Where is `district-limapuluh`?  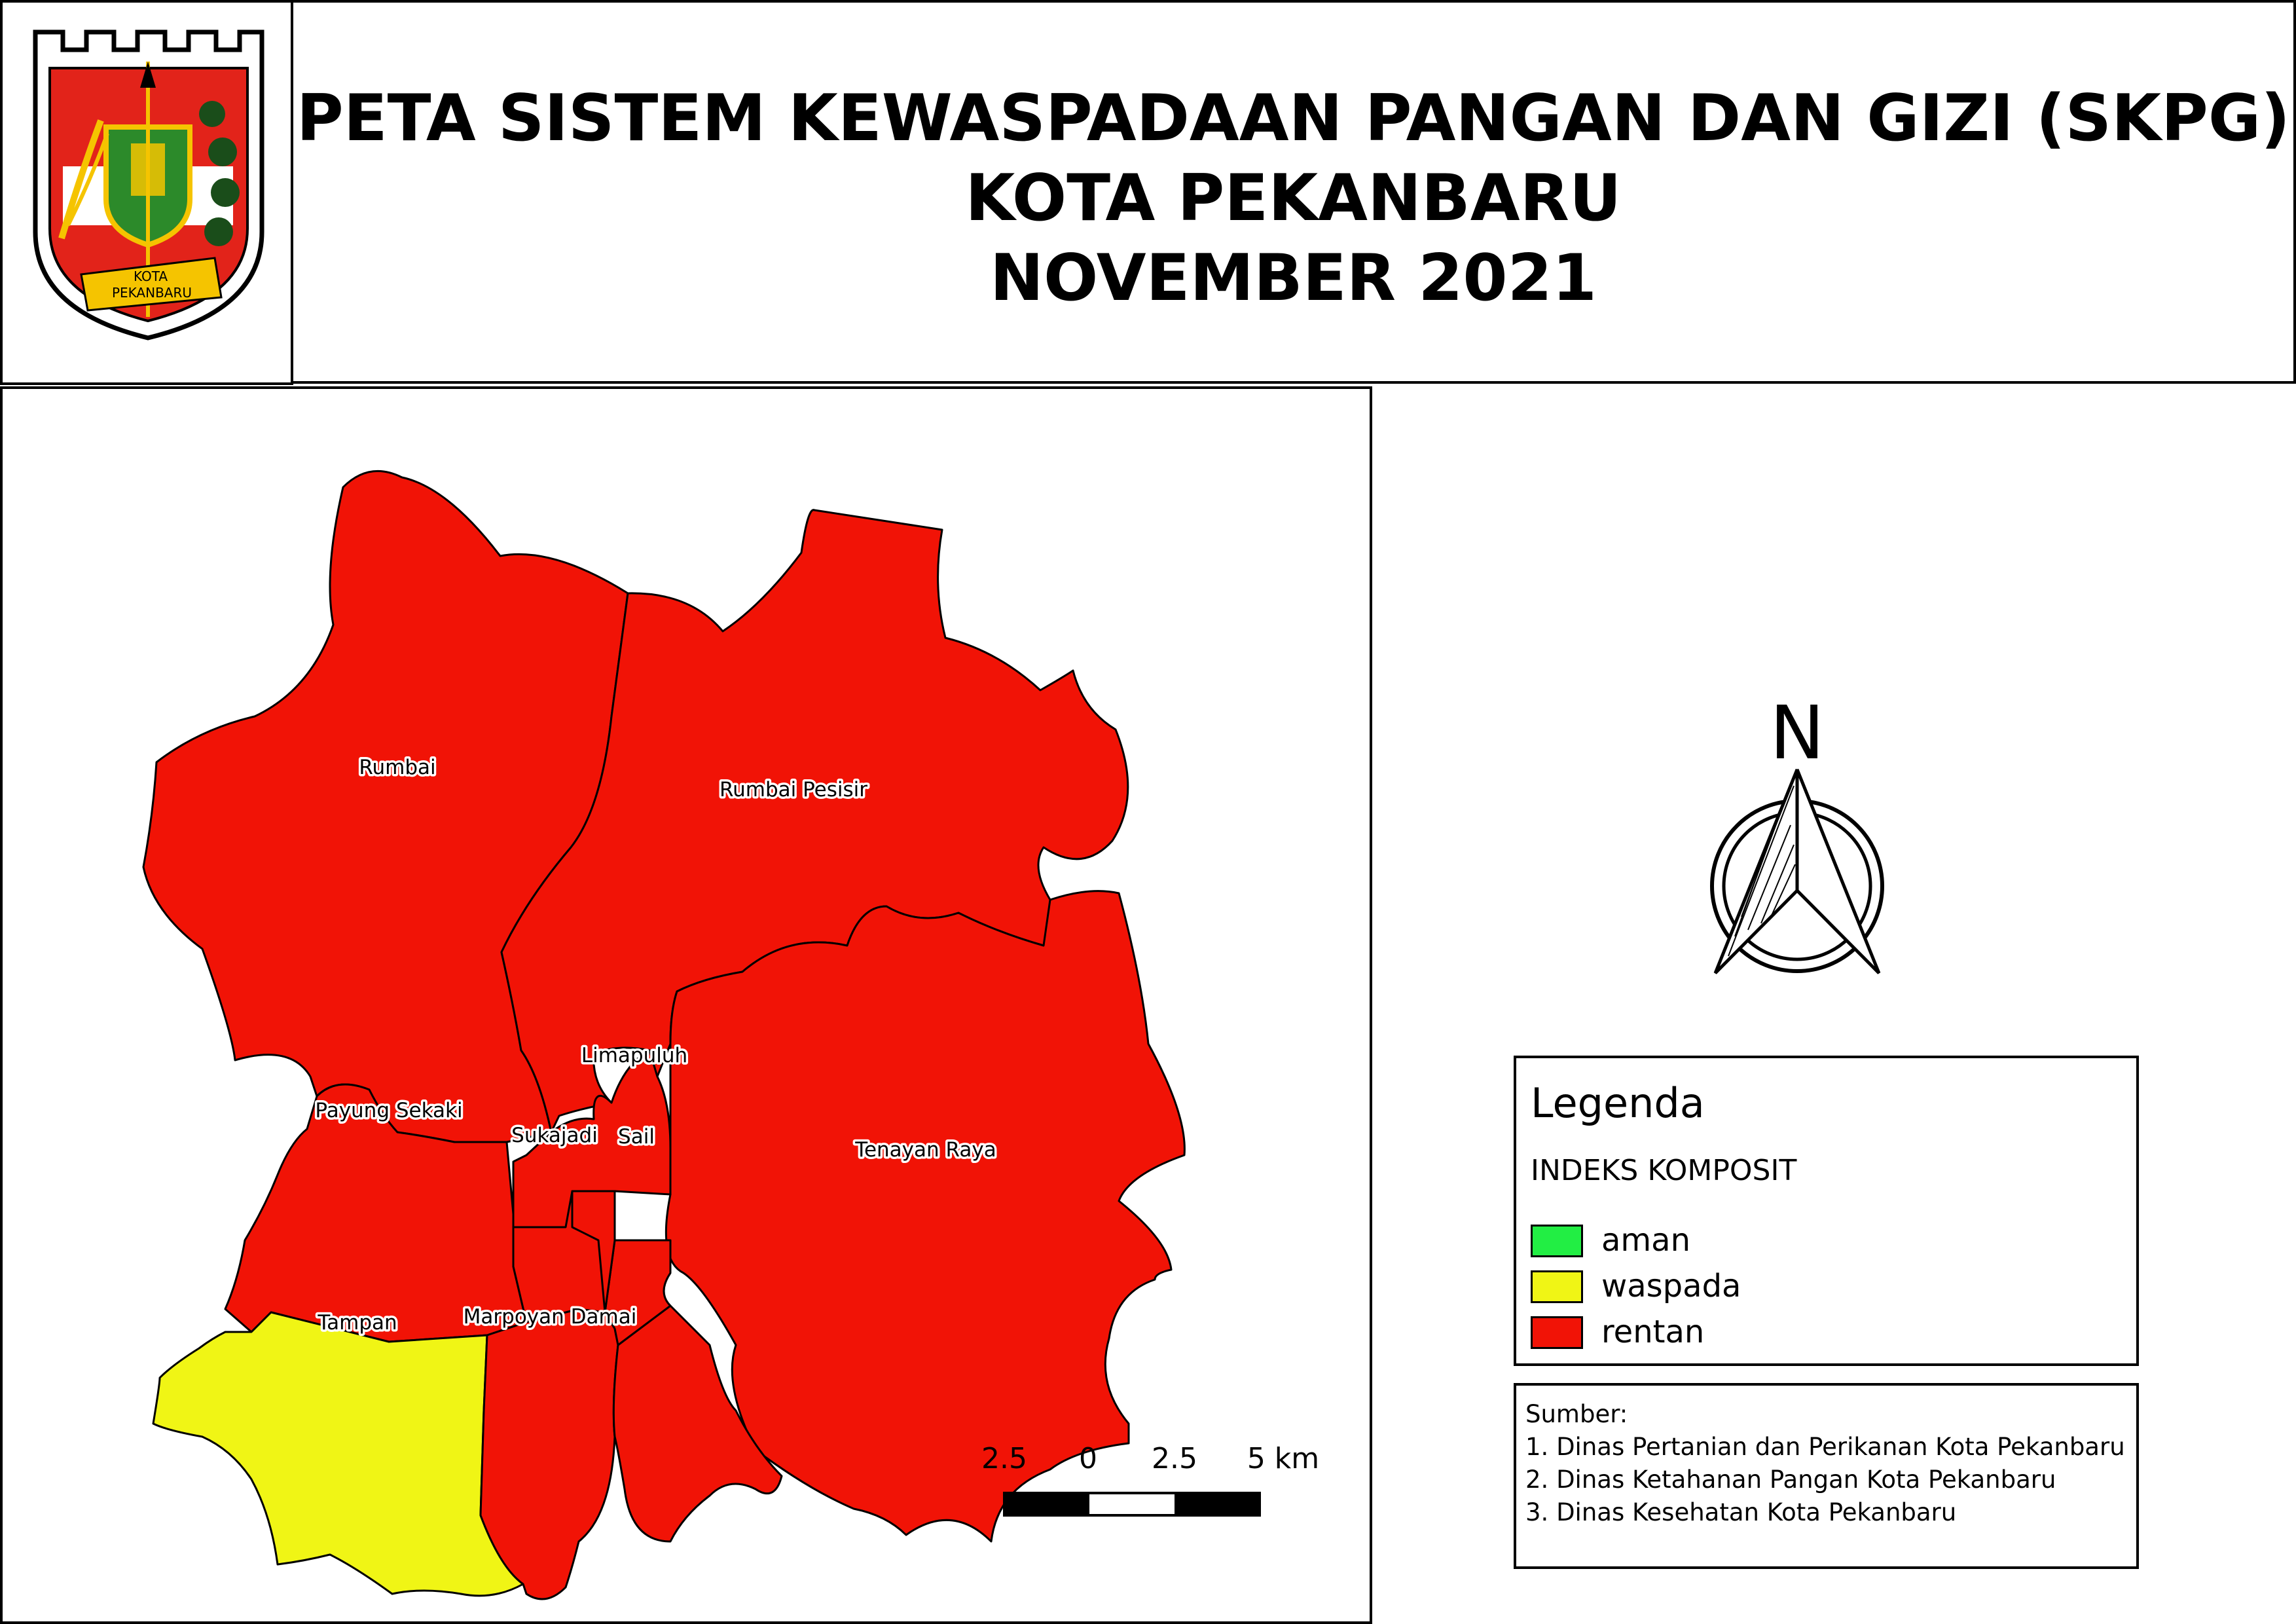 district-limapuluh is located at coordinates (592, 1138).